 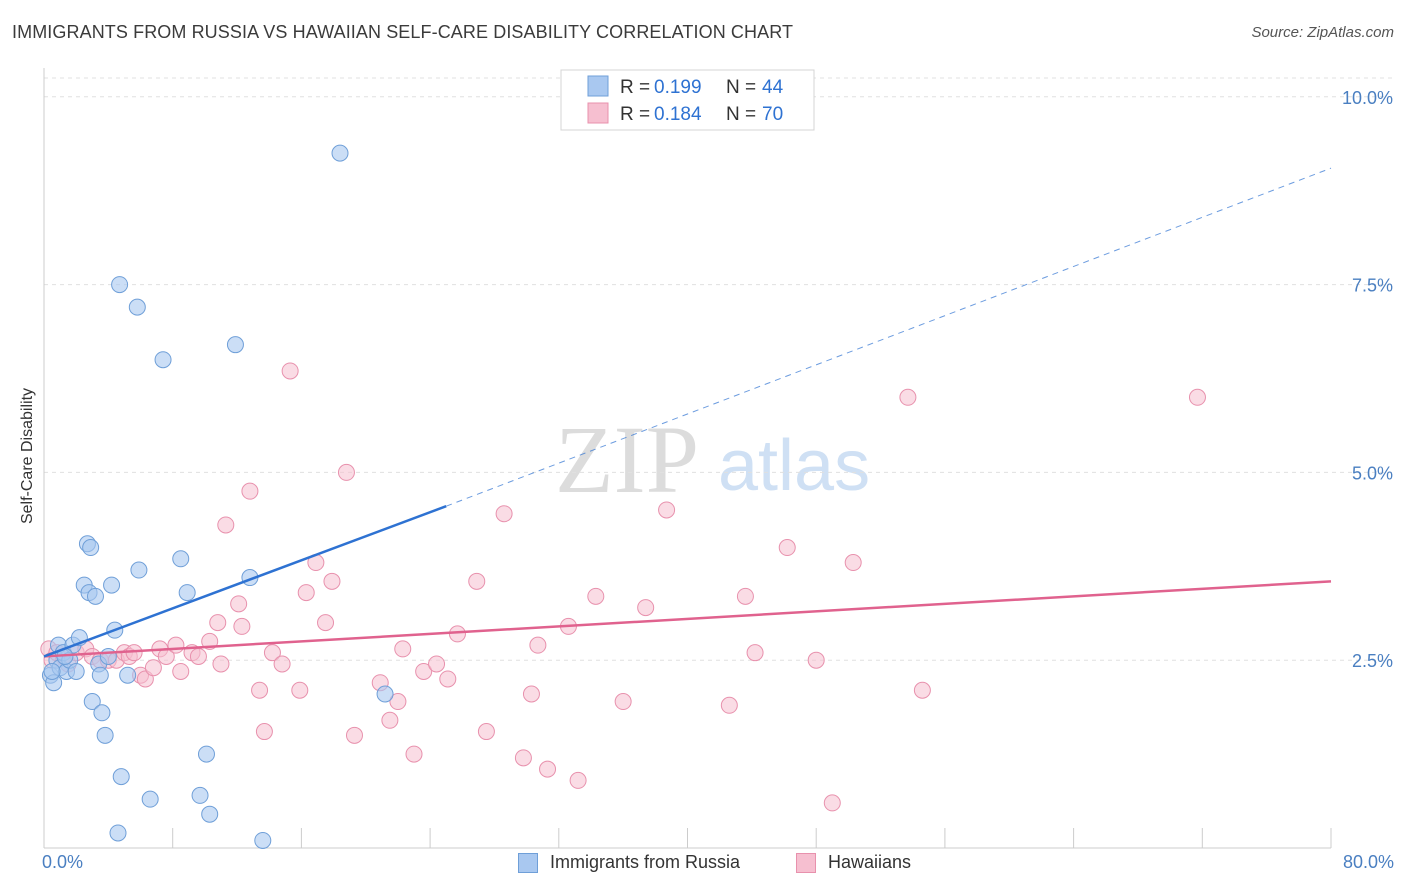 I want to click on legend: R = 0.199 N = 44 R = 0.184 N = 70, so click(x=687, y=100).